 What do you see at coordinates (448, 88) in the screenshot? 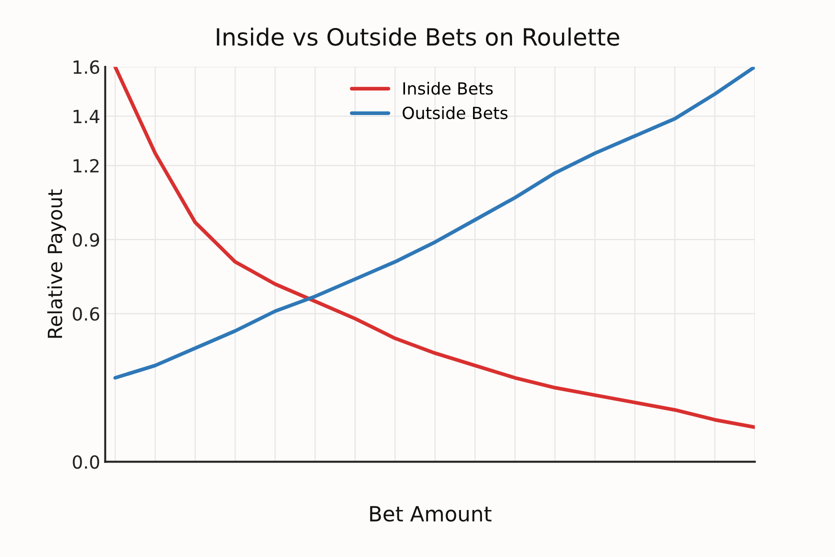
I see `legend-label: Inside Bets` at bounding box center [448, 88].